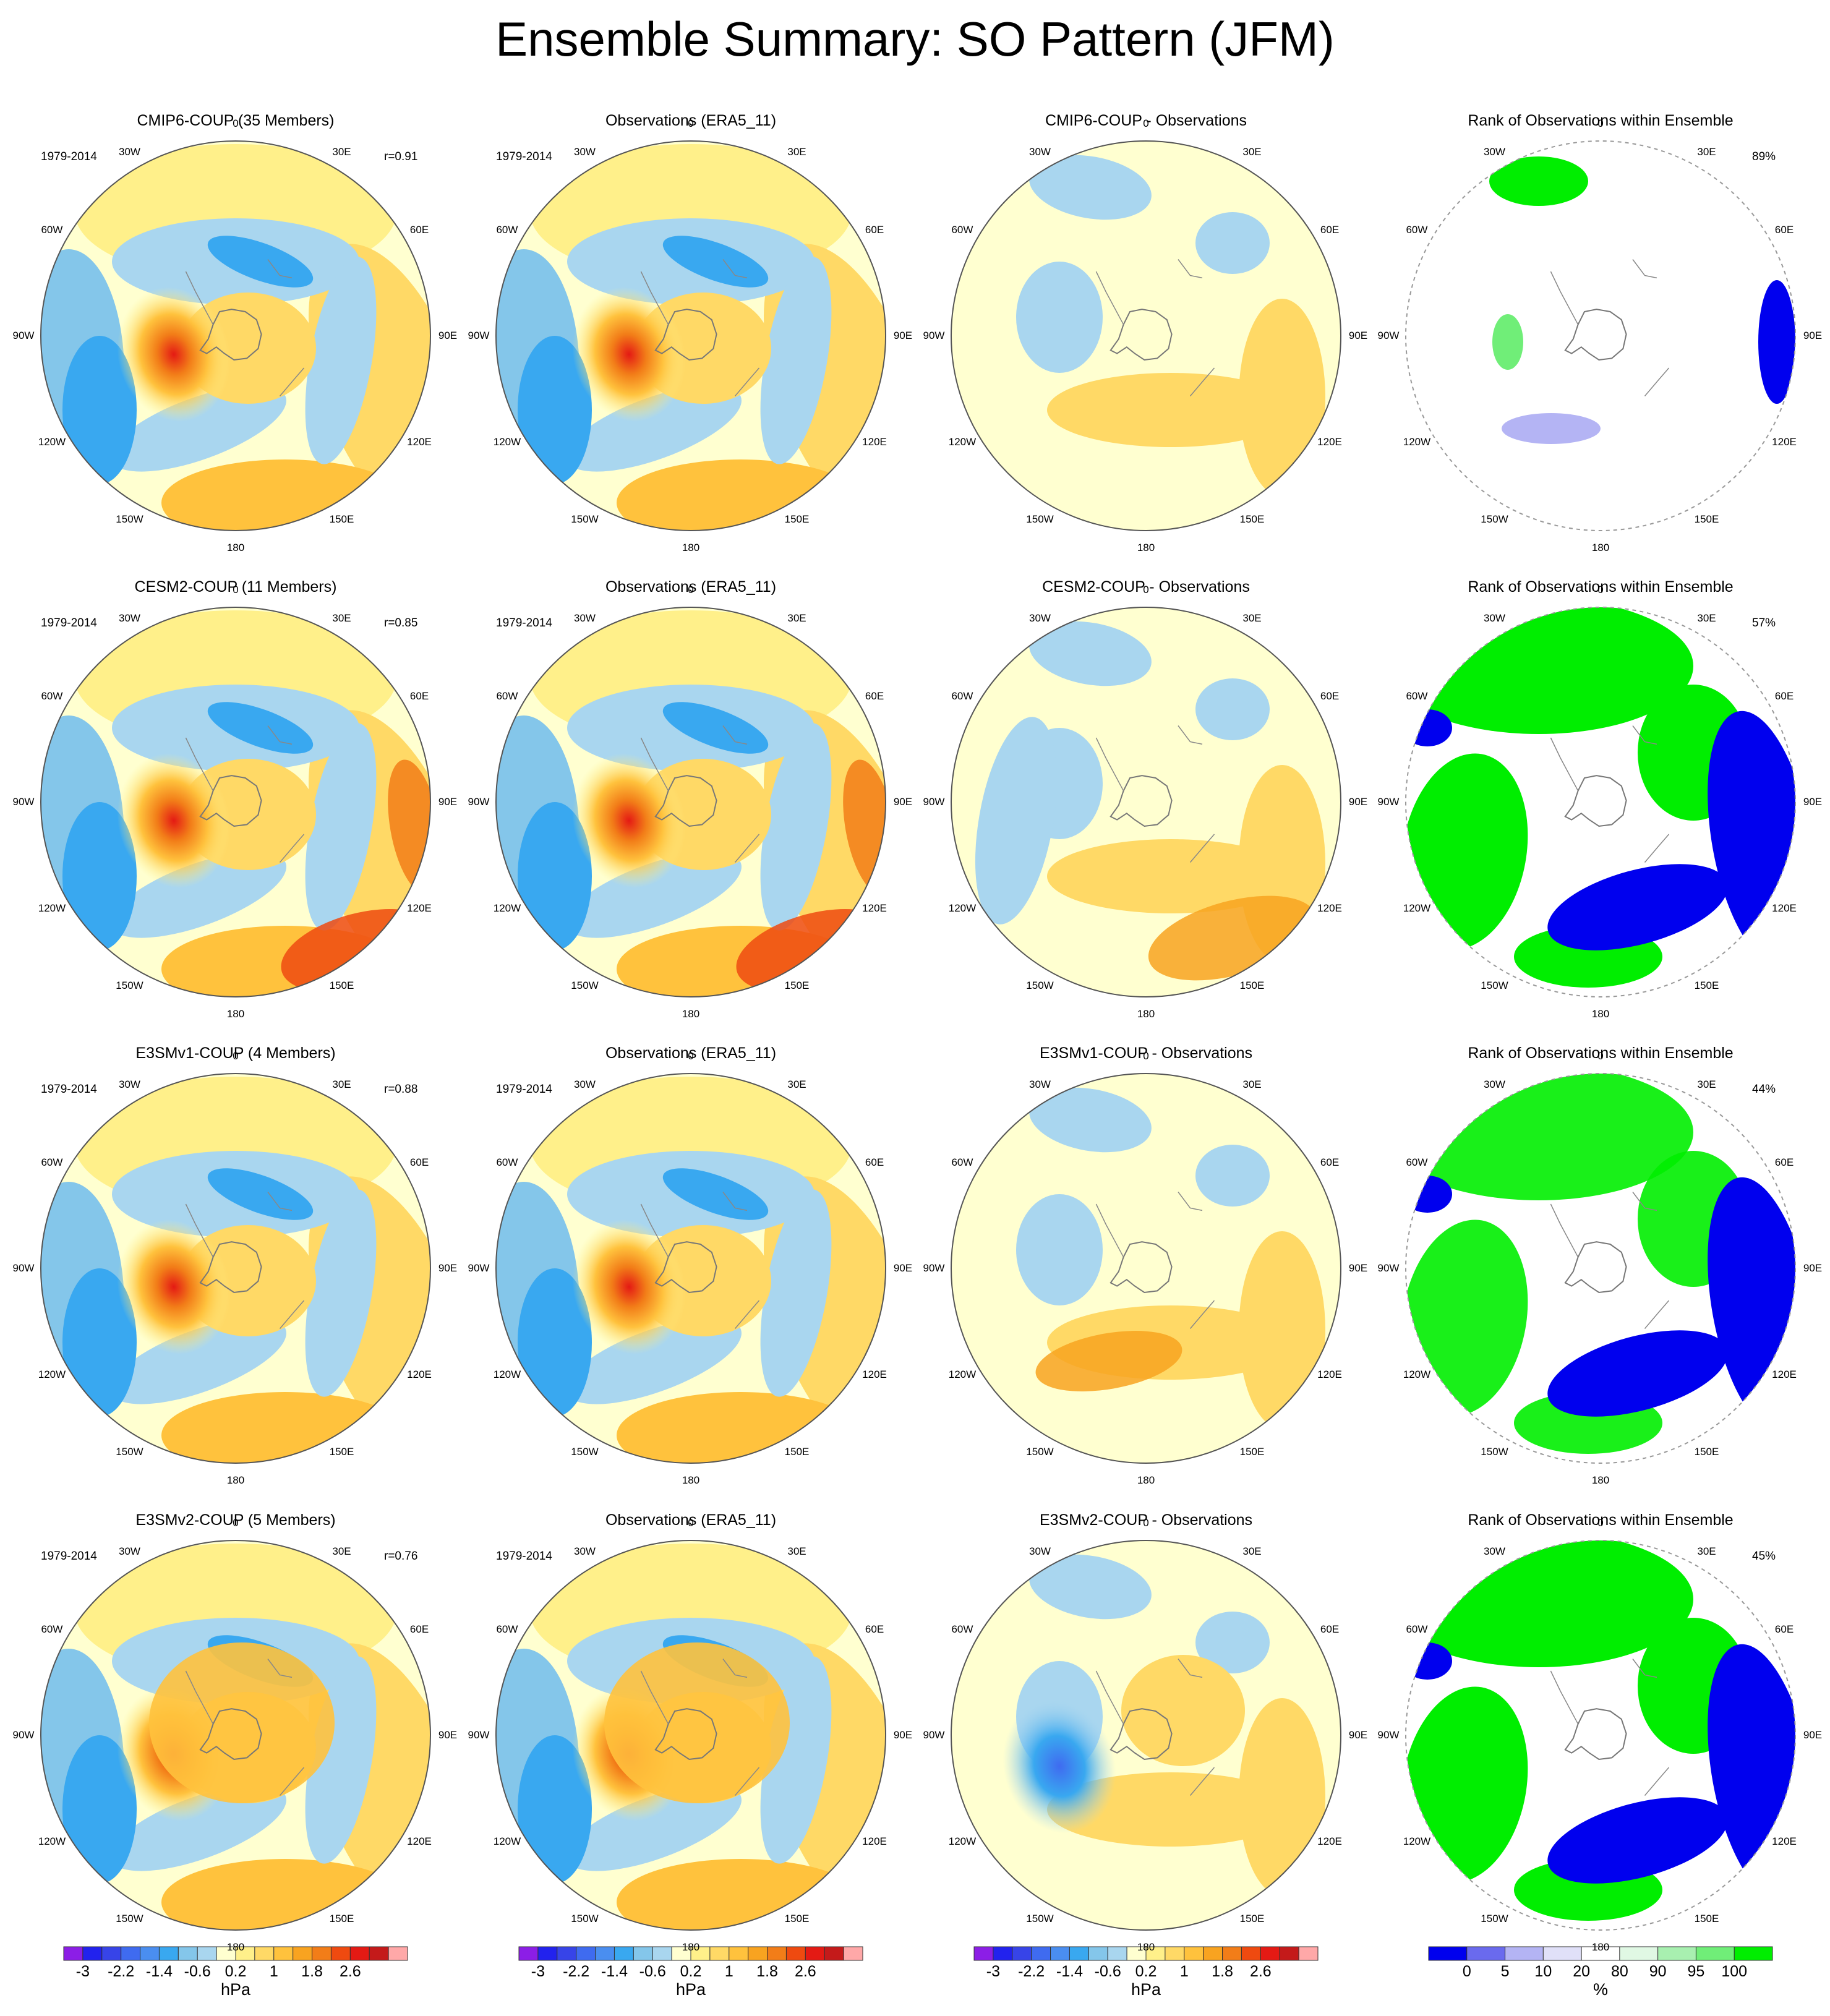 The height and width of the screenshot is (2016, 1830). Describe the element at coordinates (401, 1556) in the screenshot. I see `pattern-correlation-label: r=0.76` at that location.